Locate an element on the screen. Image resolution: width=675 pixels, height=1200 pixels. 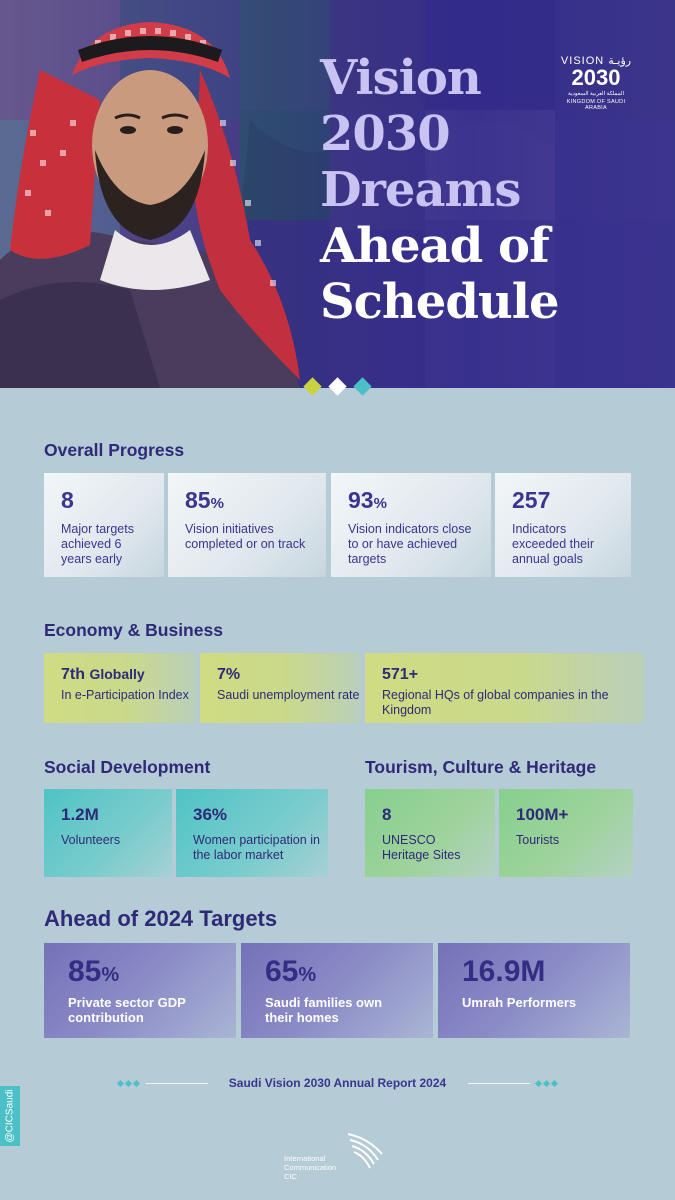
stat-number: 16.9M is located at coordinates (504, 971).